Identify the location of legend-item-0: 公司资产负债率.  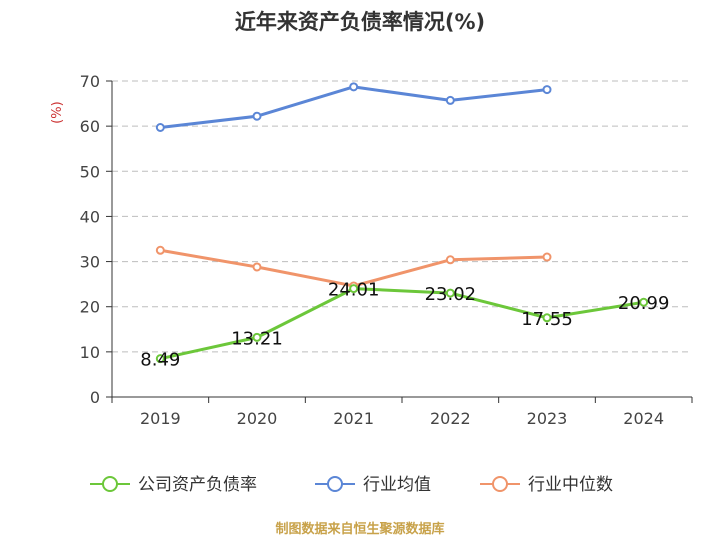
(173, 485).